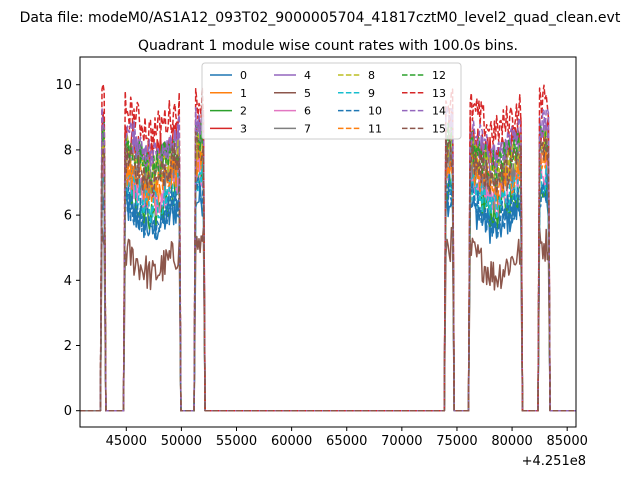 The width and height of the screenshot is (640, 480). I want to click on x-tick-label: 80000, so click(511, 441).